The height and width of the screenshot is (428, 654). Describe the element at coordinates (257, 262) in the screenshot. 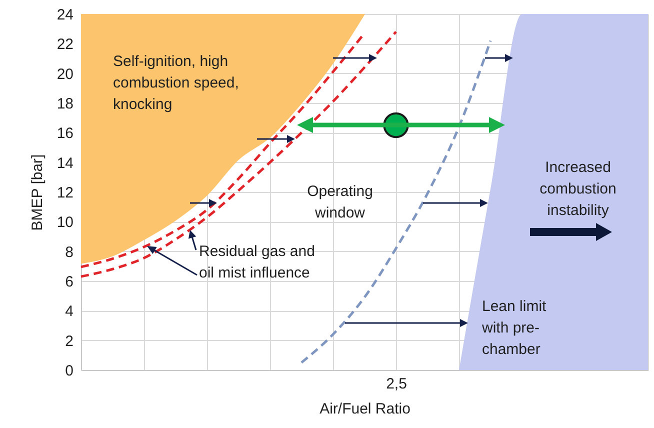

I see `annotation: Residual gas and oil mist influence` at that location.